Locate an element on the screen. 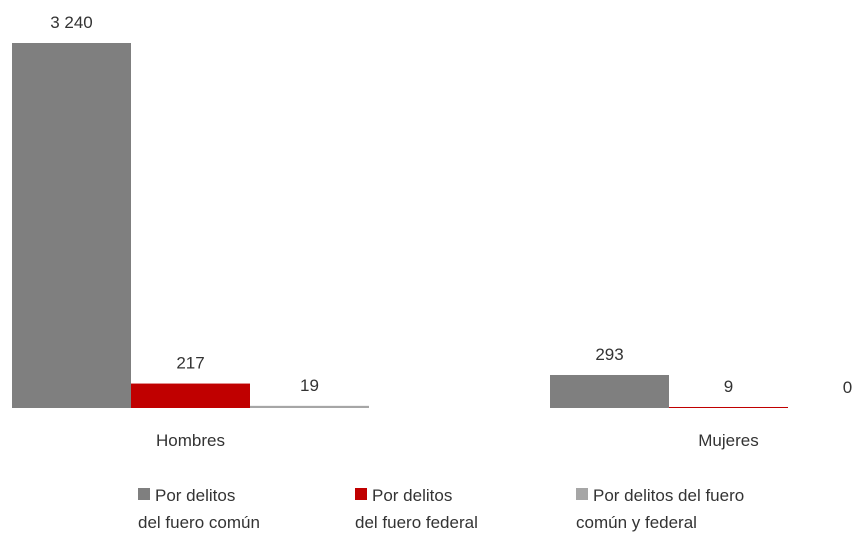 The height and width of the screenshot is (536, 861). legend-label-line-2: común y federal is located at coordinates (636, 522).